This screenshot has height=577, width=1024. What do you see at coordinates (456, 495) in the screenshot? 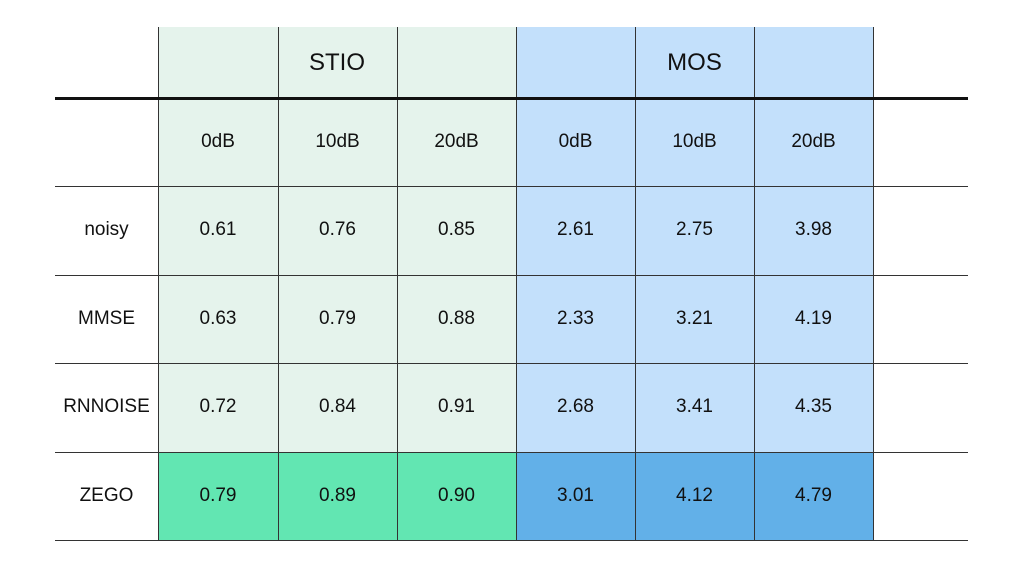
I see `value-cell: 0.90` at bounding box center [456, 495].